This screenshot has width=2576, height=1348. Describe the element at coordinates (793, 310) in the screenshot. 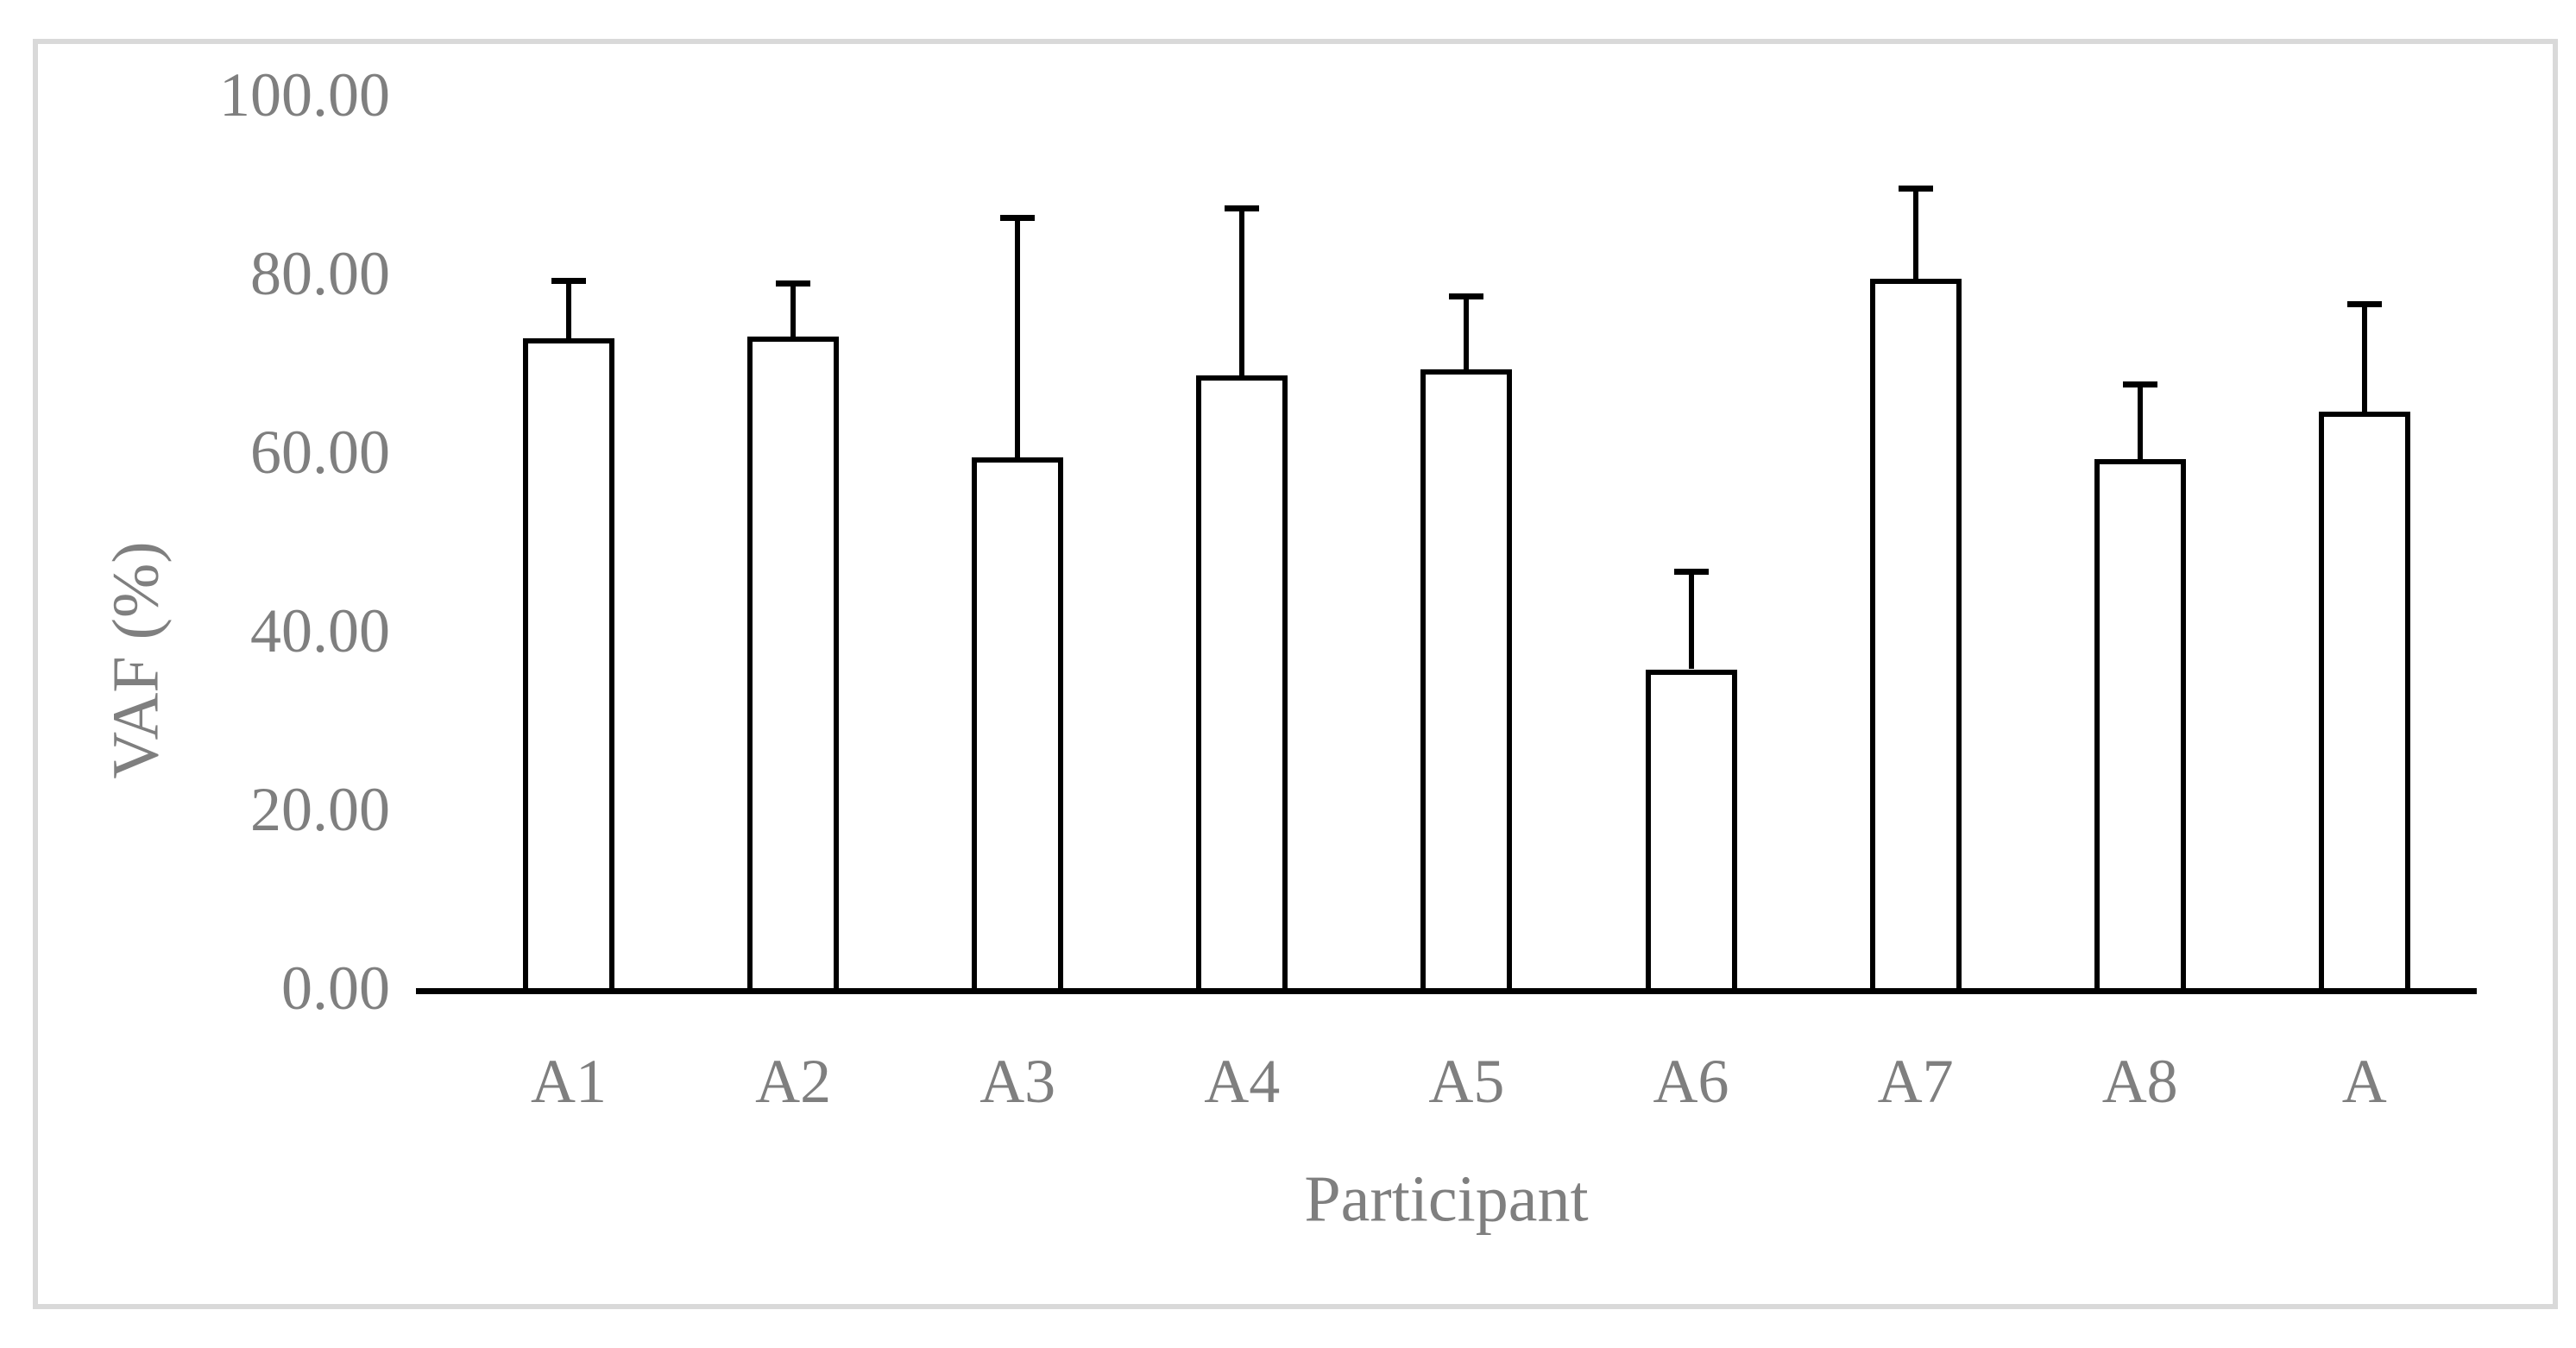

I see `error-bar-line-A2` at that location.